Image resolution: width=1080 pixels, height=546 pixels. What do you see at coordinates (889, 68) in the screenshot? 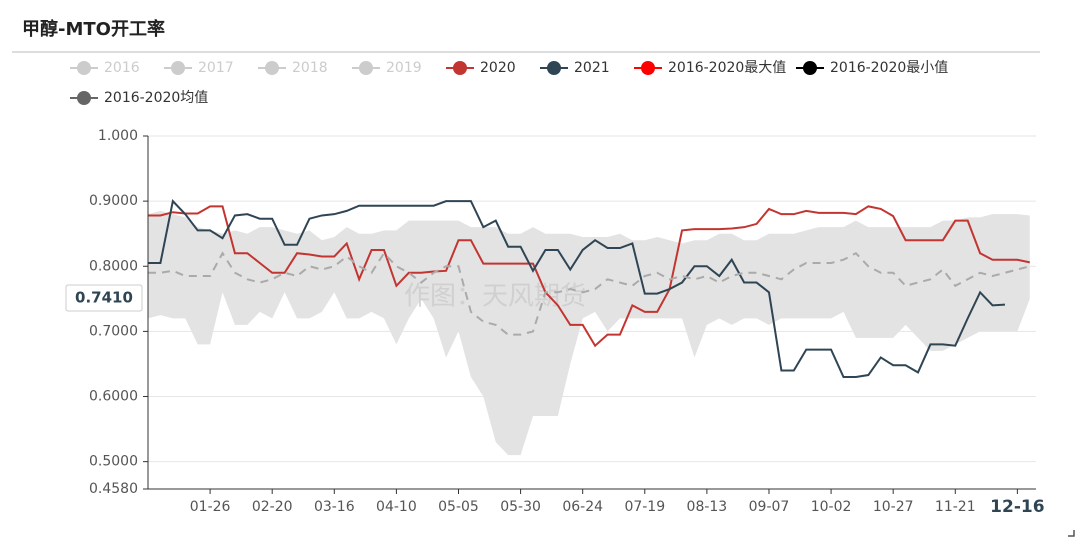
I see `legend-label: 2016-2020最小值` at bounding box center [889, 68].